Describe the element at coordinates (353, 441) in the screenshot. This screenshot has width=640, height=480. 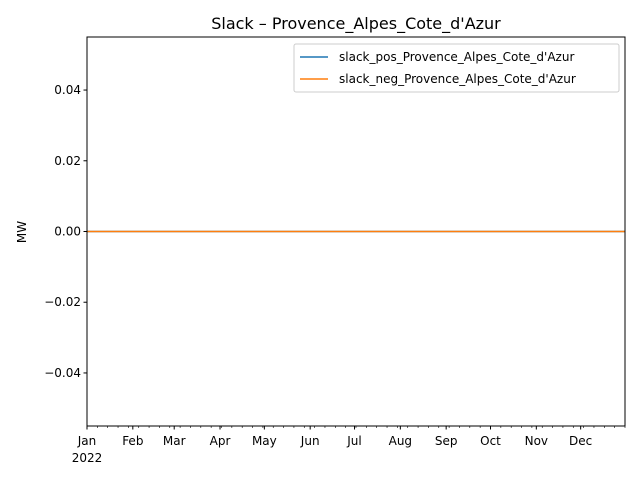
I see `x-tick-label: Jul` at that location.